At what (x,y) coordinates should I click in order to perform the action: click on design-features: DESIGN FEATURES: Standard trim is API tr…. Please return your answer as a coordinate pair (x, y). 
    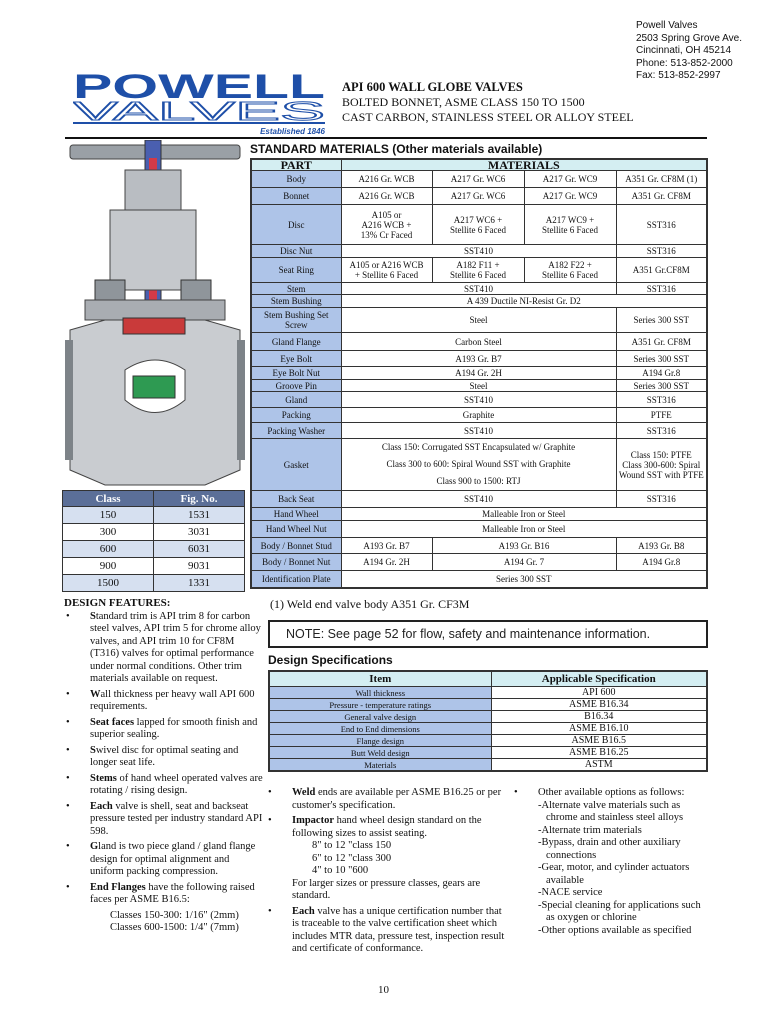
    Looking at the image, I should click on (164, 766).